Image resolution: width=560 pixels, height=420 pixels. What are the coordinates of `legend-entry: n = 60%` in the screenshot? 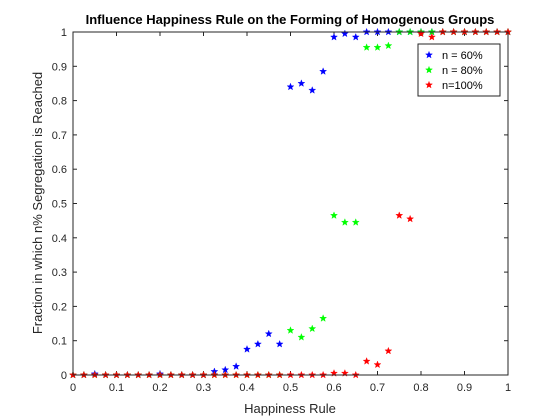 It's located at (462, 56).